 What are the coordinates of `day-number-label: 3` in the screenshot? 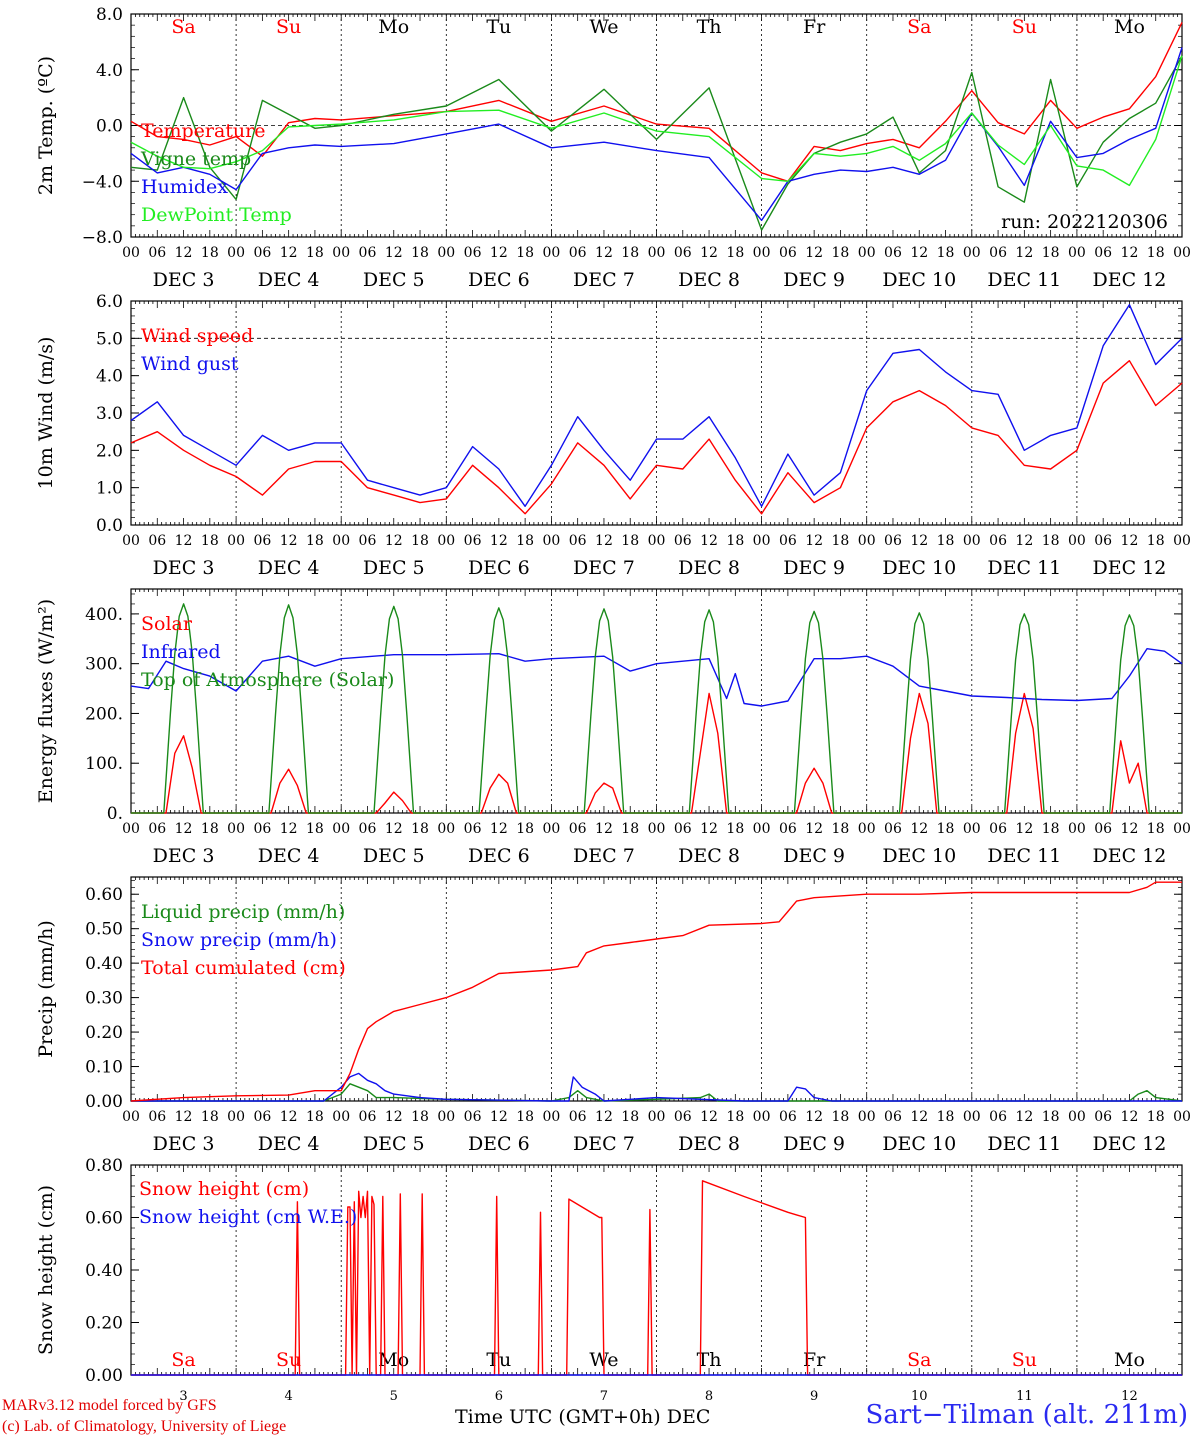 It's located at (183, 1396).